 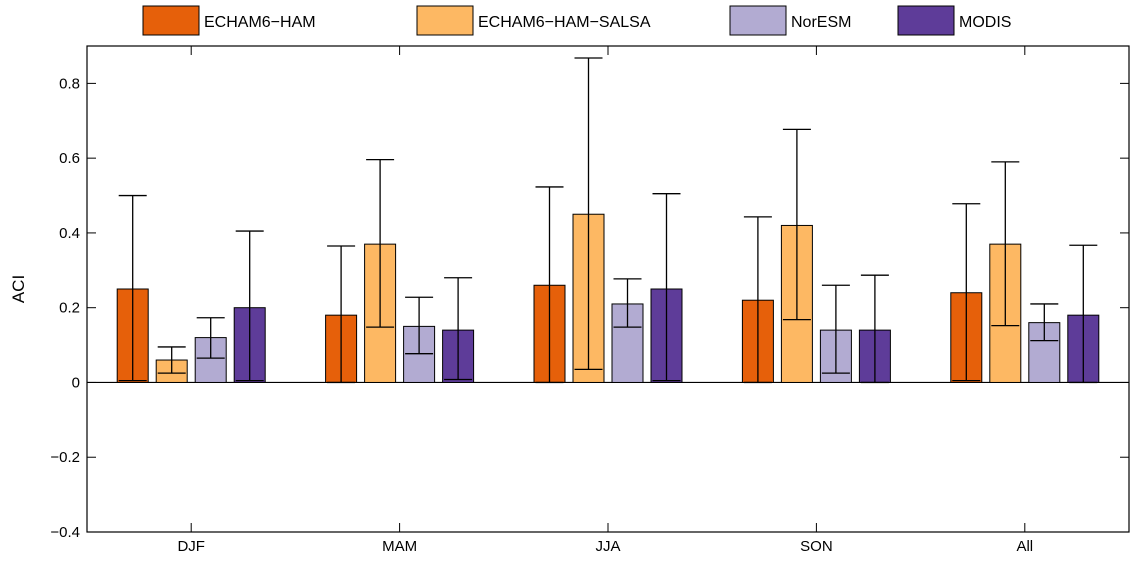 What do you see at coordinates (821, 22) in the screenshot?
I see `legend-label: NorESM` at bounding box center [821, 22].